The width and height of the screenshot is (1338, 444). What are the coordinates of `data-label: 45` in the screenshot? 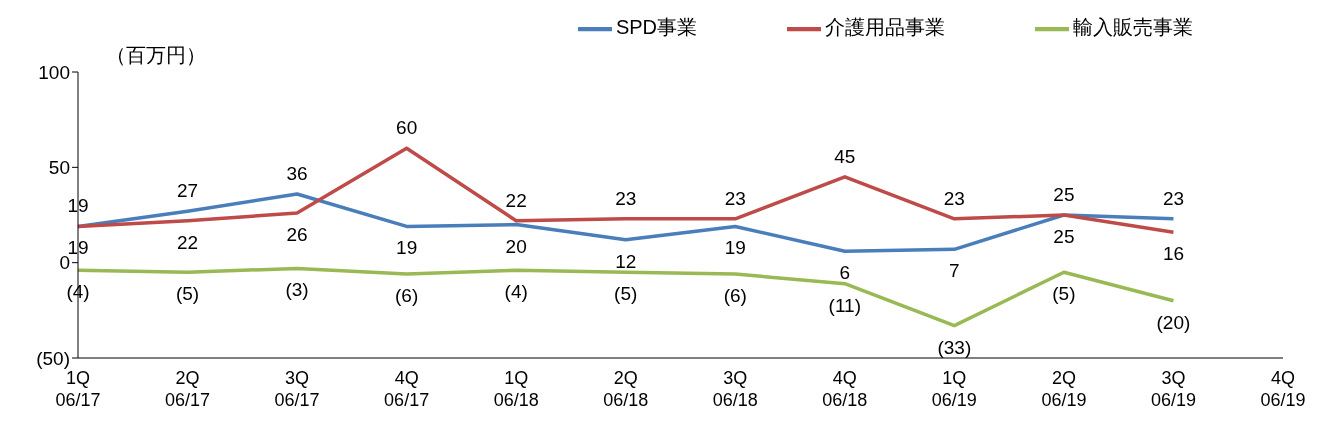 It's located at (845, 156).